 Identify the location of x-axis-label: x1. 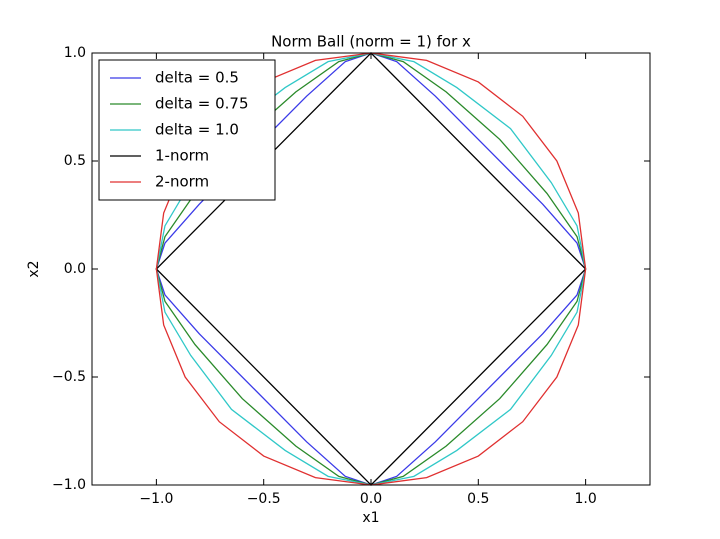
(370, 518).